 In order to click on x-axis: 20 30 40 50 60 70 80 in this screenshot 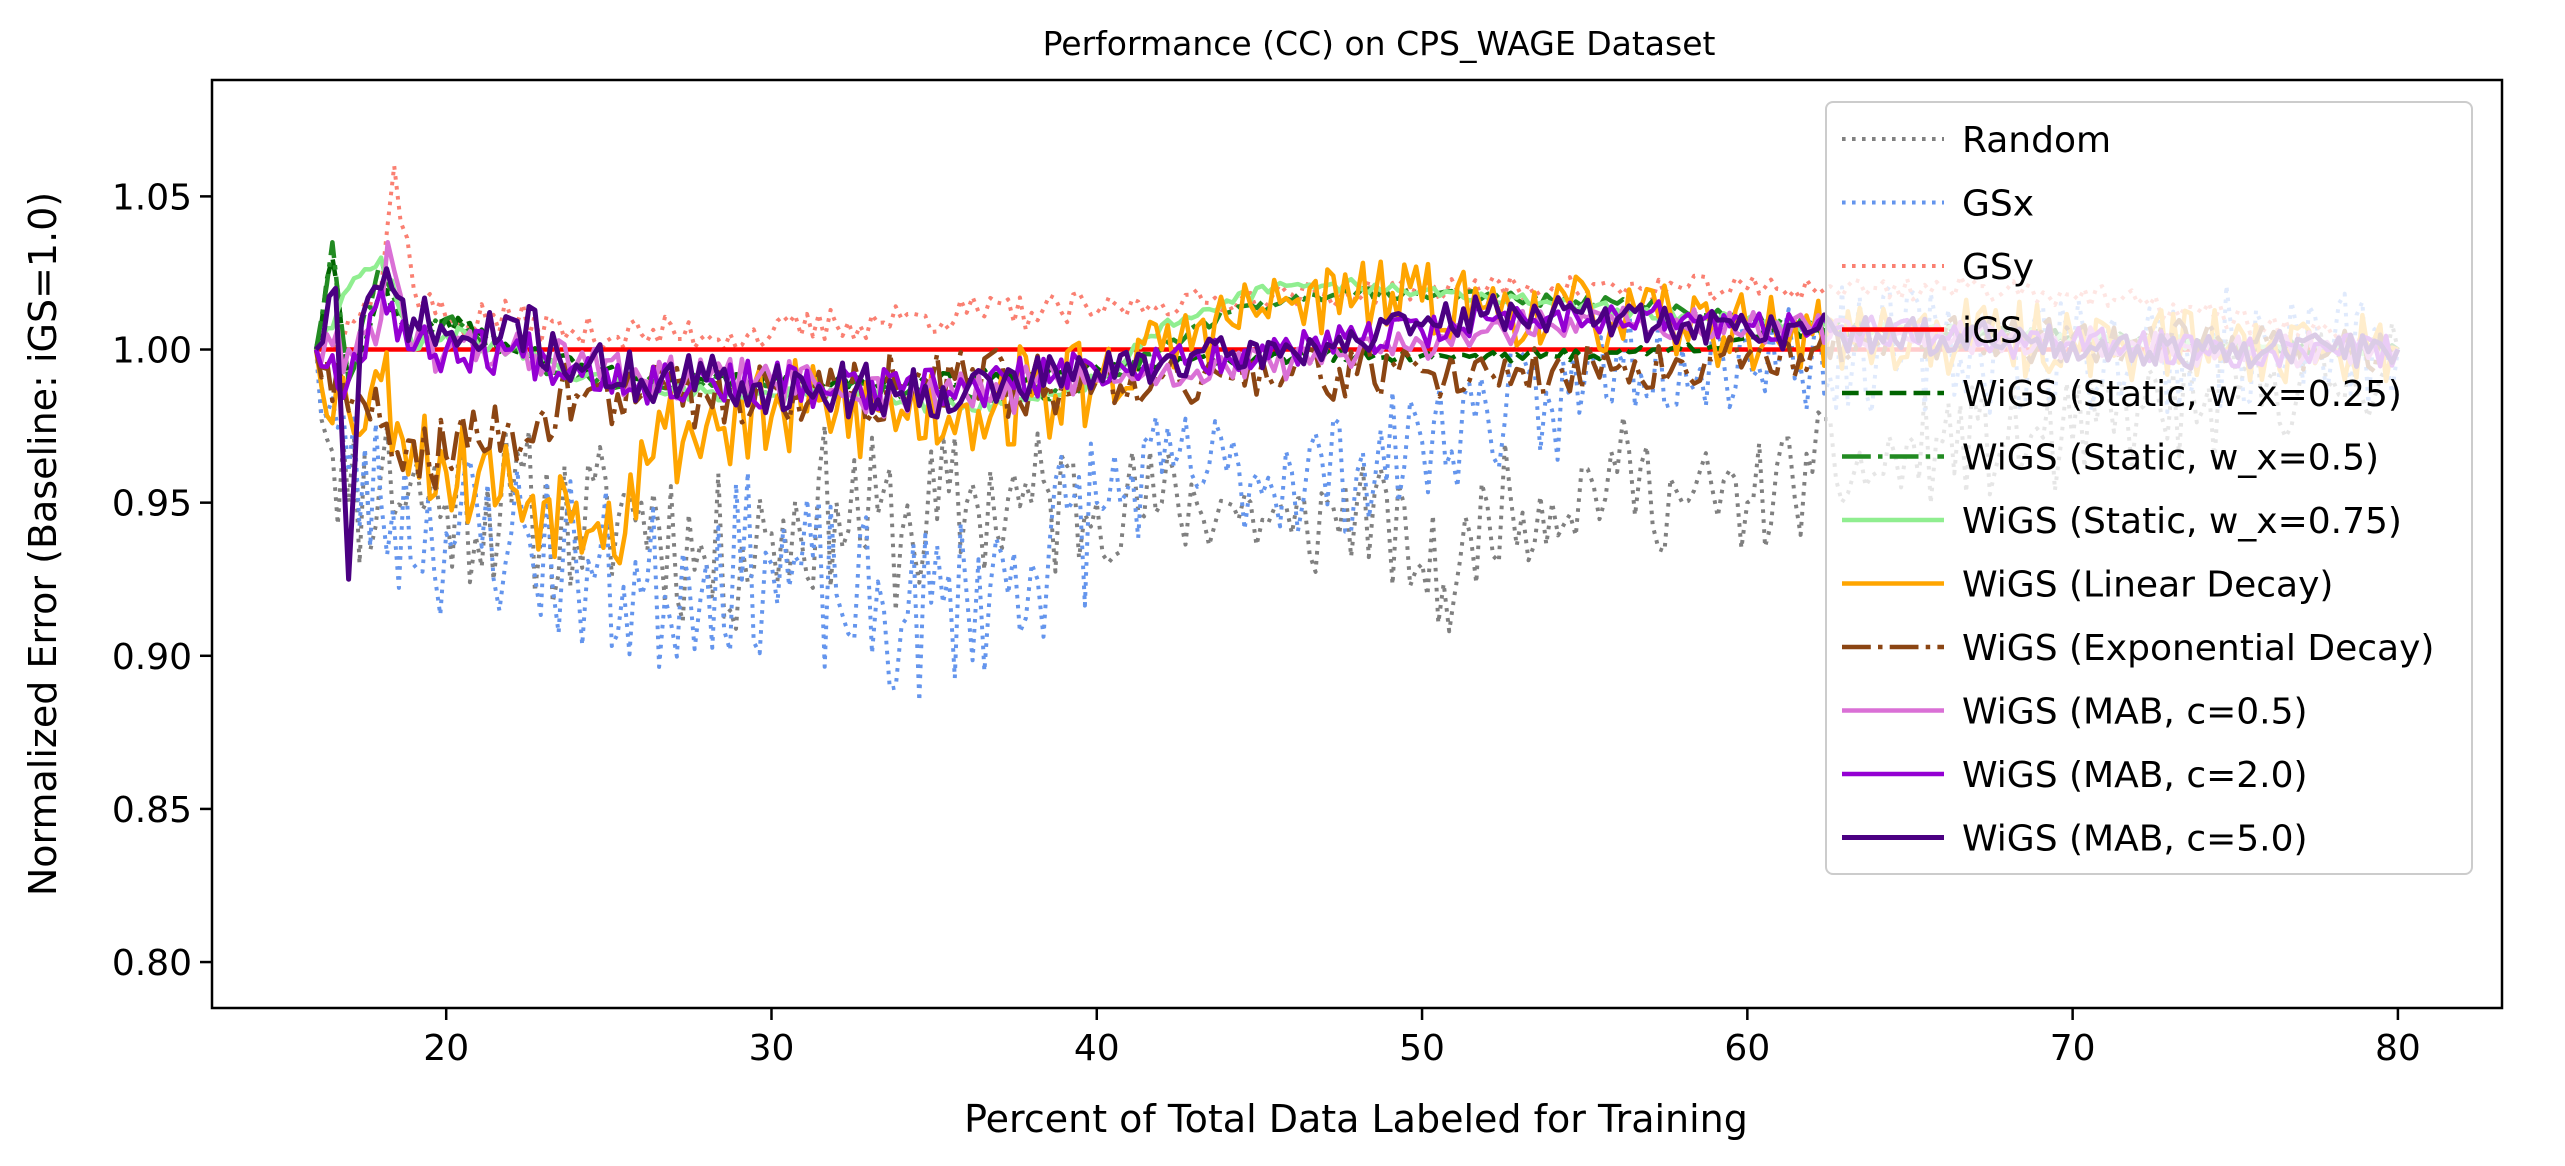, I will do `click(1422, 1038)`.